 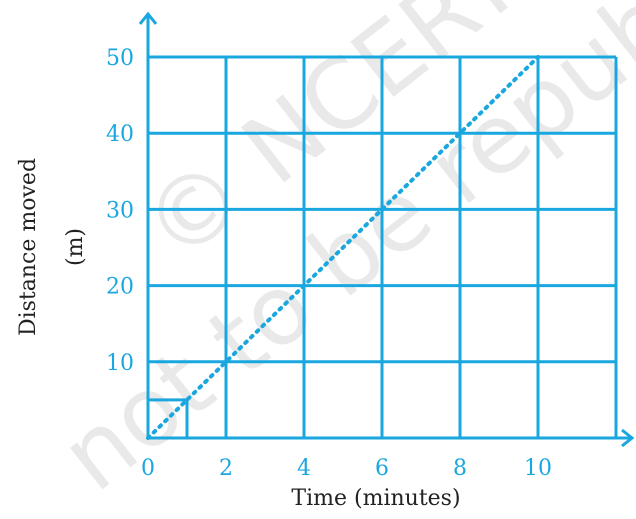 I want to click on x-tick-labels: 0 2 4 6 8 10, so click(x=346, y=468).